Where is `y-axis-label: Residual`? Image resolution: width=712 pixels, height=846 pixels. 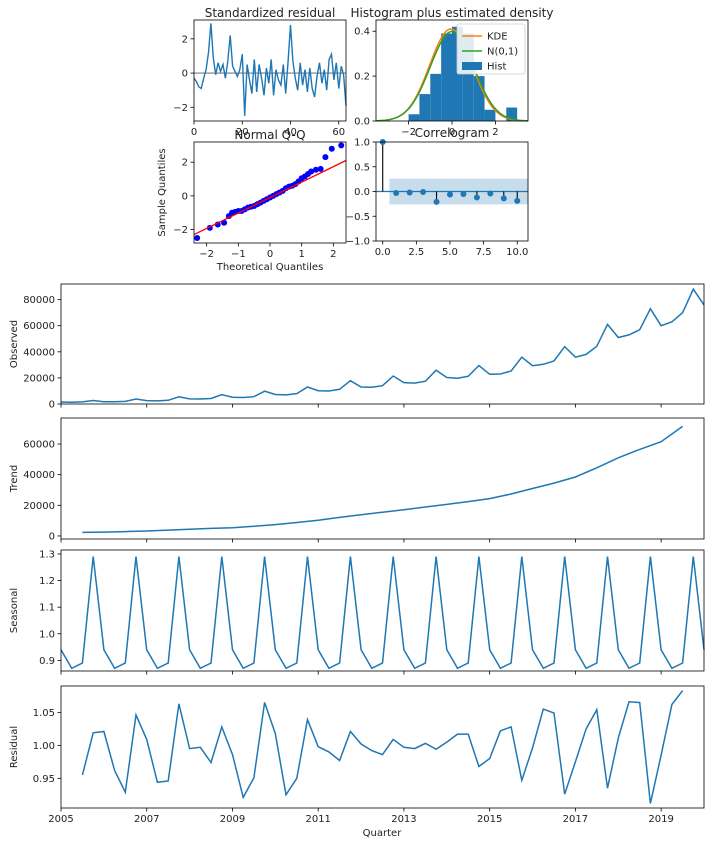
y-axis-label: Residual is located at coordinates (14, 747).